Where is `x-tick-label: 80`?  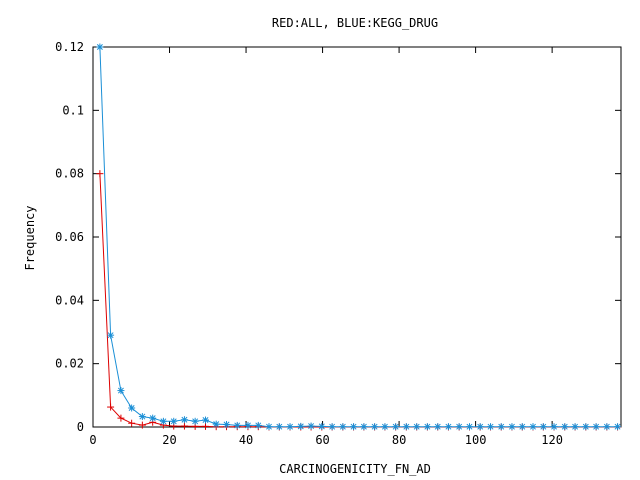 x-tick-label: 80 is located at coordinates (399, 440).